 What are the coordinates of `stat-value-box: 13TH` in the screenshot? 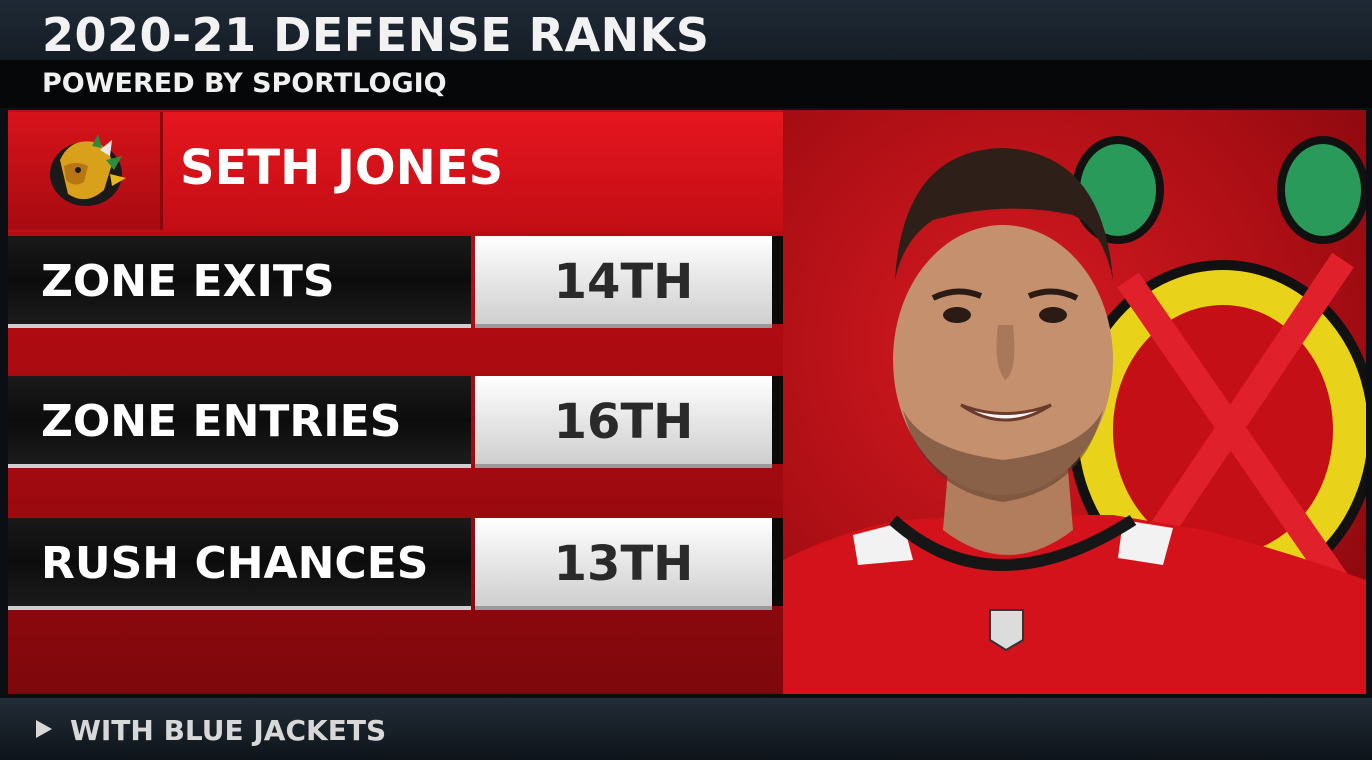 It's located at (623, 564).